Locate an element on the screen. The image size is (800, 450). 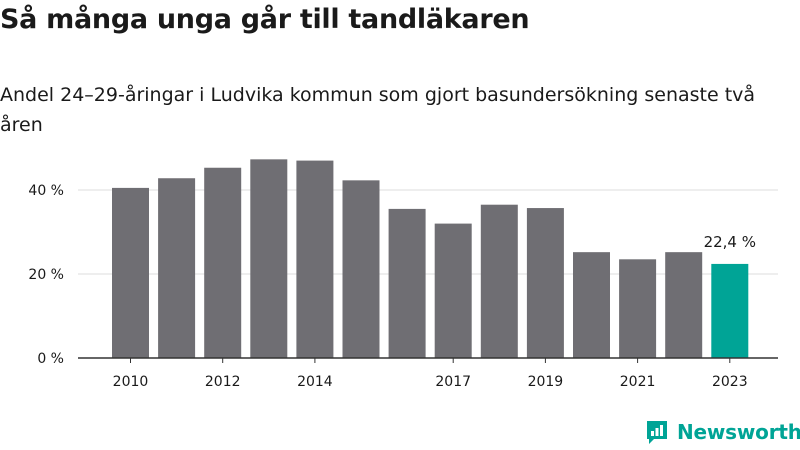
x-tick-label: 2023 is located at coordinates (730, 382).